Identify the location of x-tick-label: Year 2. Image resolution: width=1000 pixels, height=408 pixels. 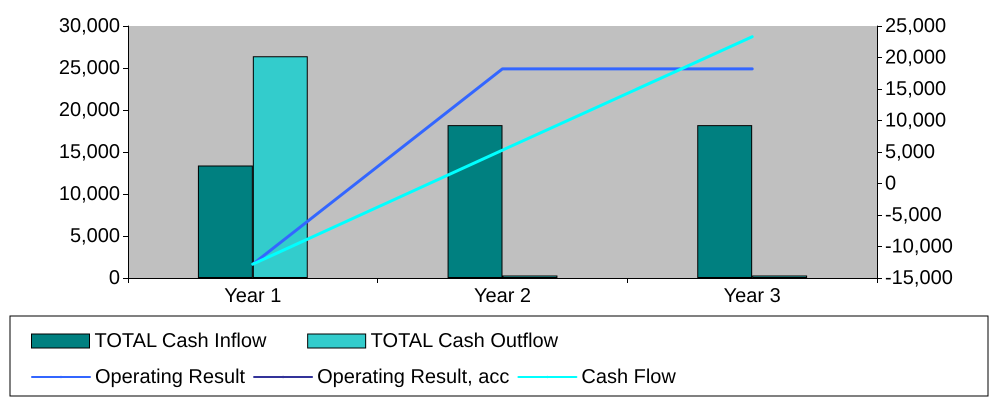
(503, 296).